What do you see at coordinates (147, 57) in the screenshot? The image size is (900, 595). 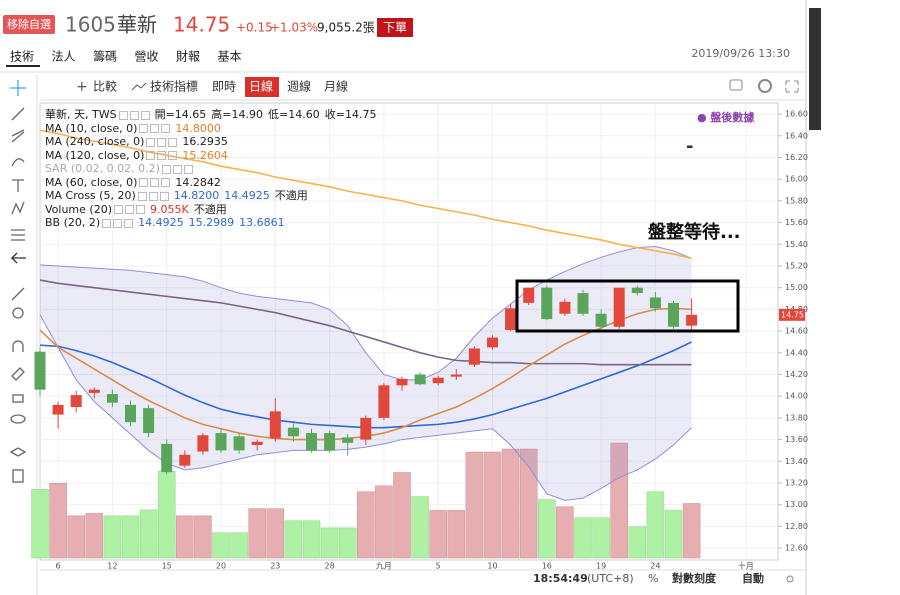 I see `tab: 營收` at bounding box center [147, 57].